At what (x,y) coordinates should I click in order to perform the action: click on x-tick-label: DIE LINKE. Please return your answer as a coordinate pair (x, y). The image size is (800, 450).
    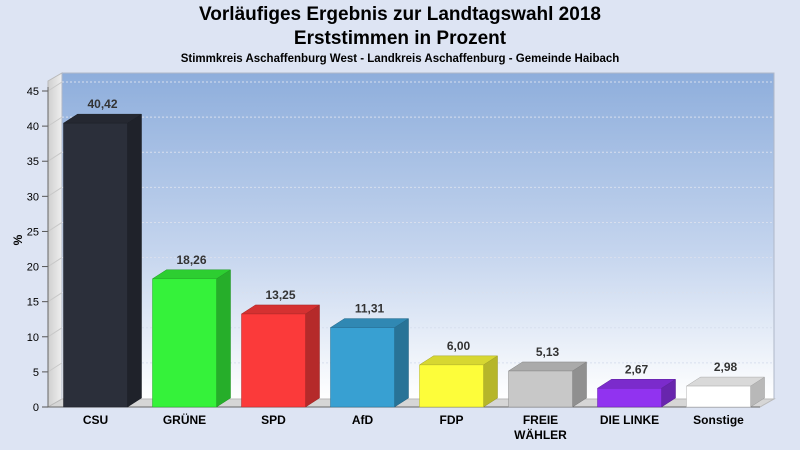
    Looking at the image, I should click on (629, 420).